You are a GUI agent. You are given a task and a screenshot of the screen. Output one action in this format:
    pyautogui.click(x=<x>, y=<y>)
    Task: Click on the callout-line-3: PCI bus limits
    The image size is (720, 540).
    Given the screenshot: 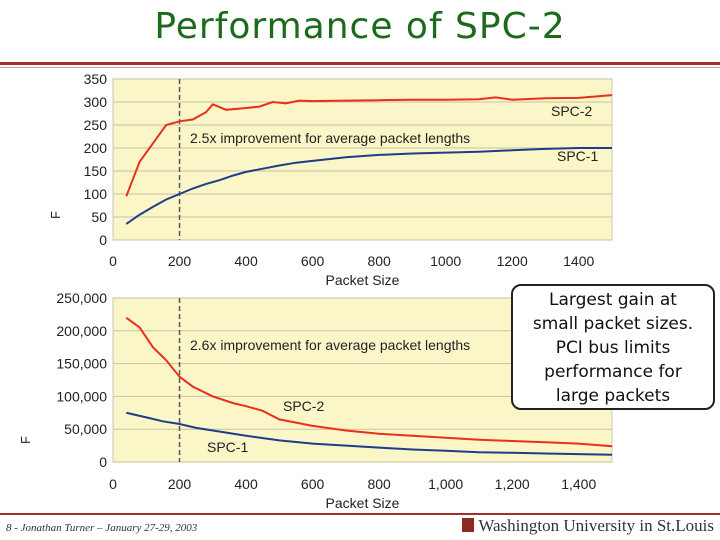 What is the action you would take?
    pyautogui.click(x=613, y=348)
    